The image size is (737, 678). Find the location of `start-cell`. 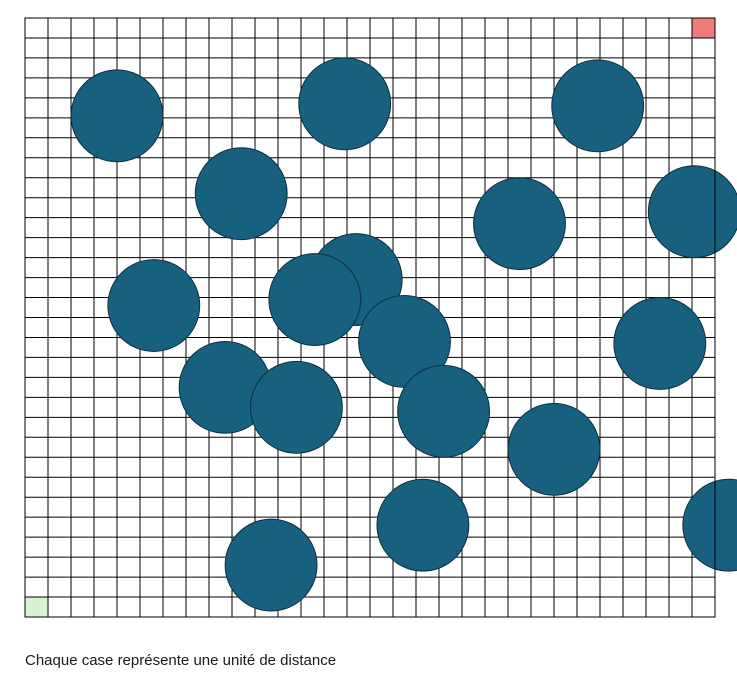

start-cell is located at coordinates (36, 607).